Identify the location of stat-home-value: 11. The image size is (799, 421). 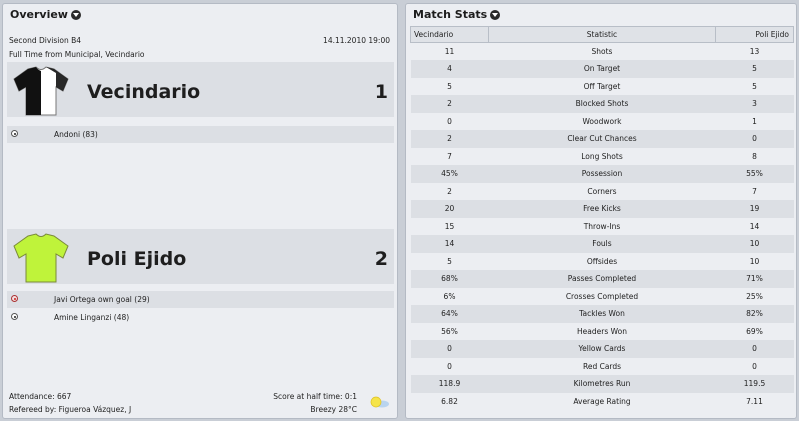
(449, 51).